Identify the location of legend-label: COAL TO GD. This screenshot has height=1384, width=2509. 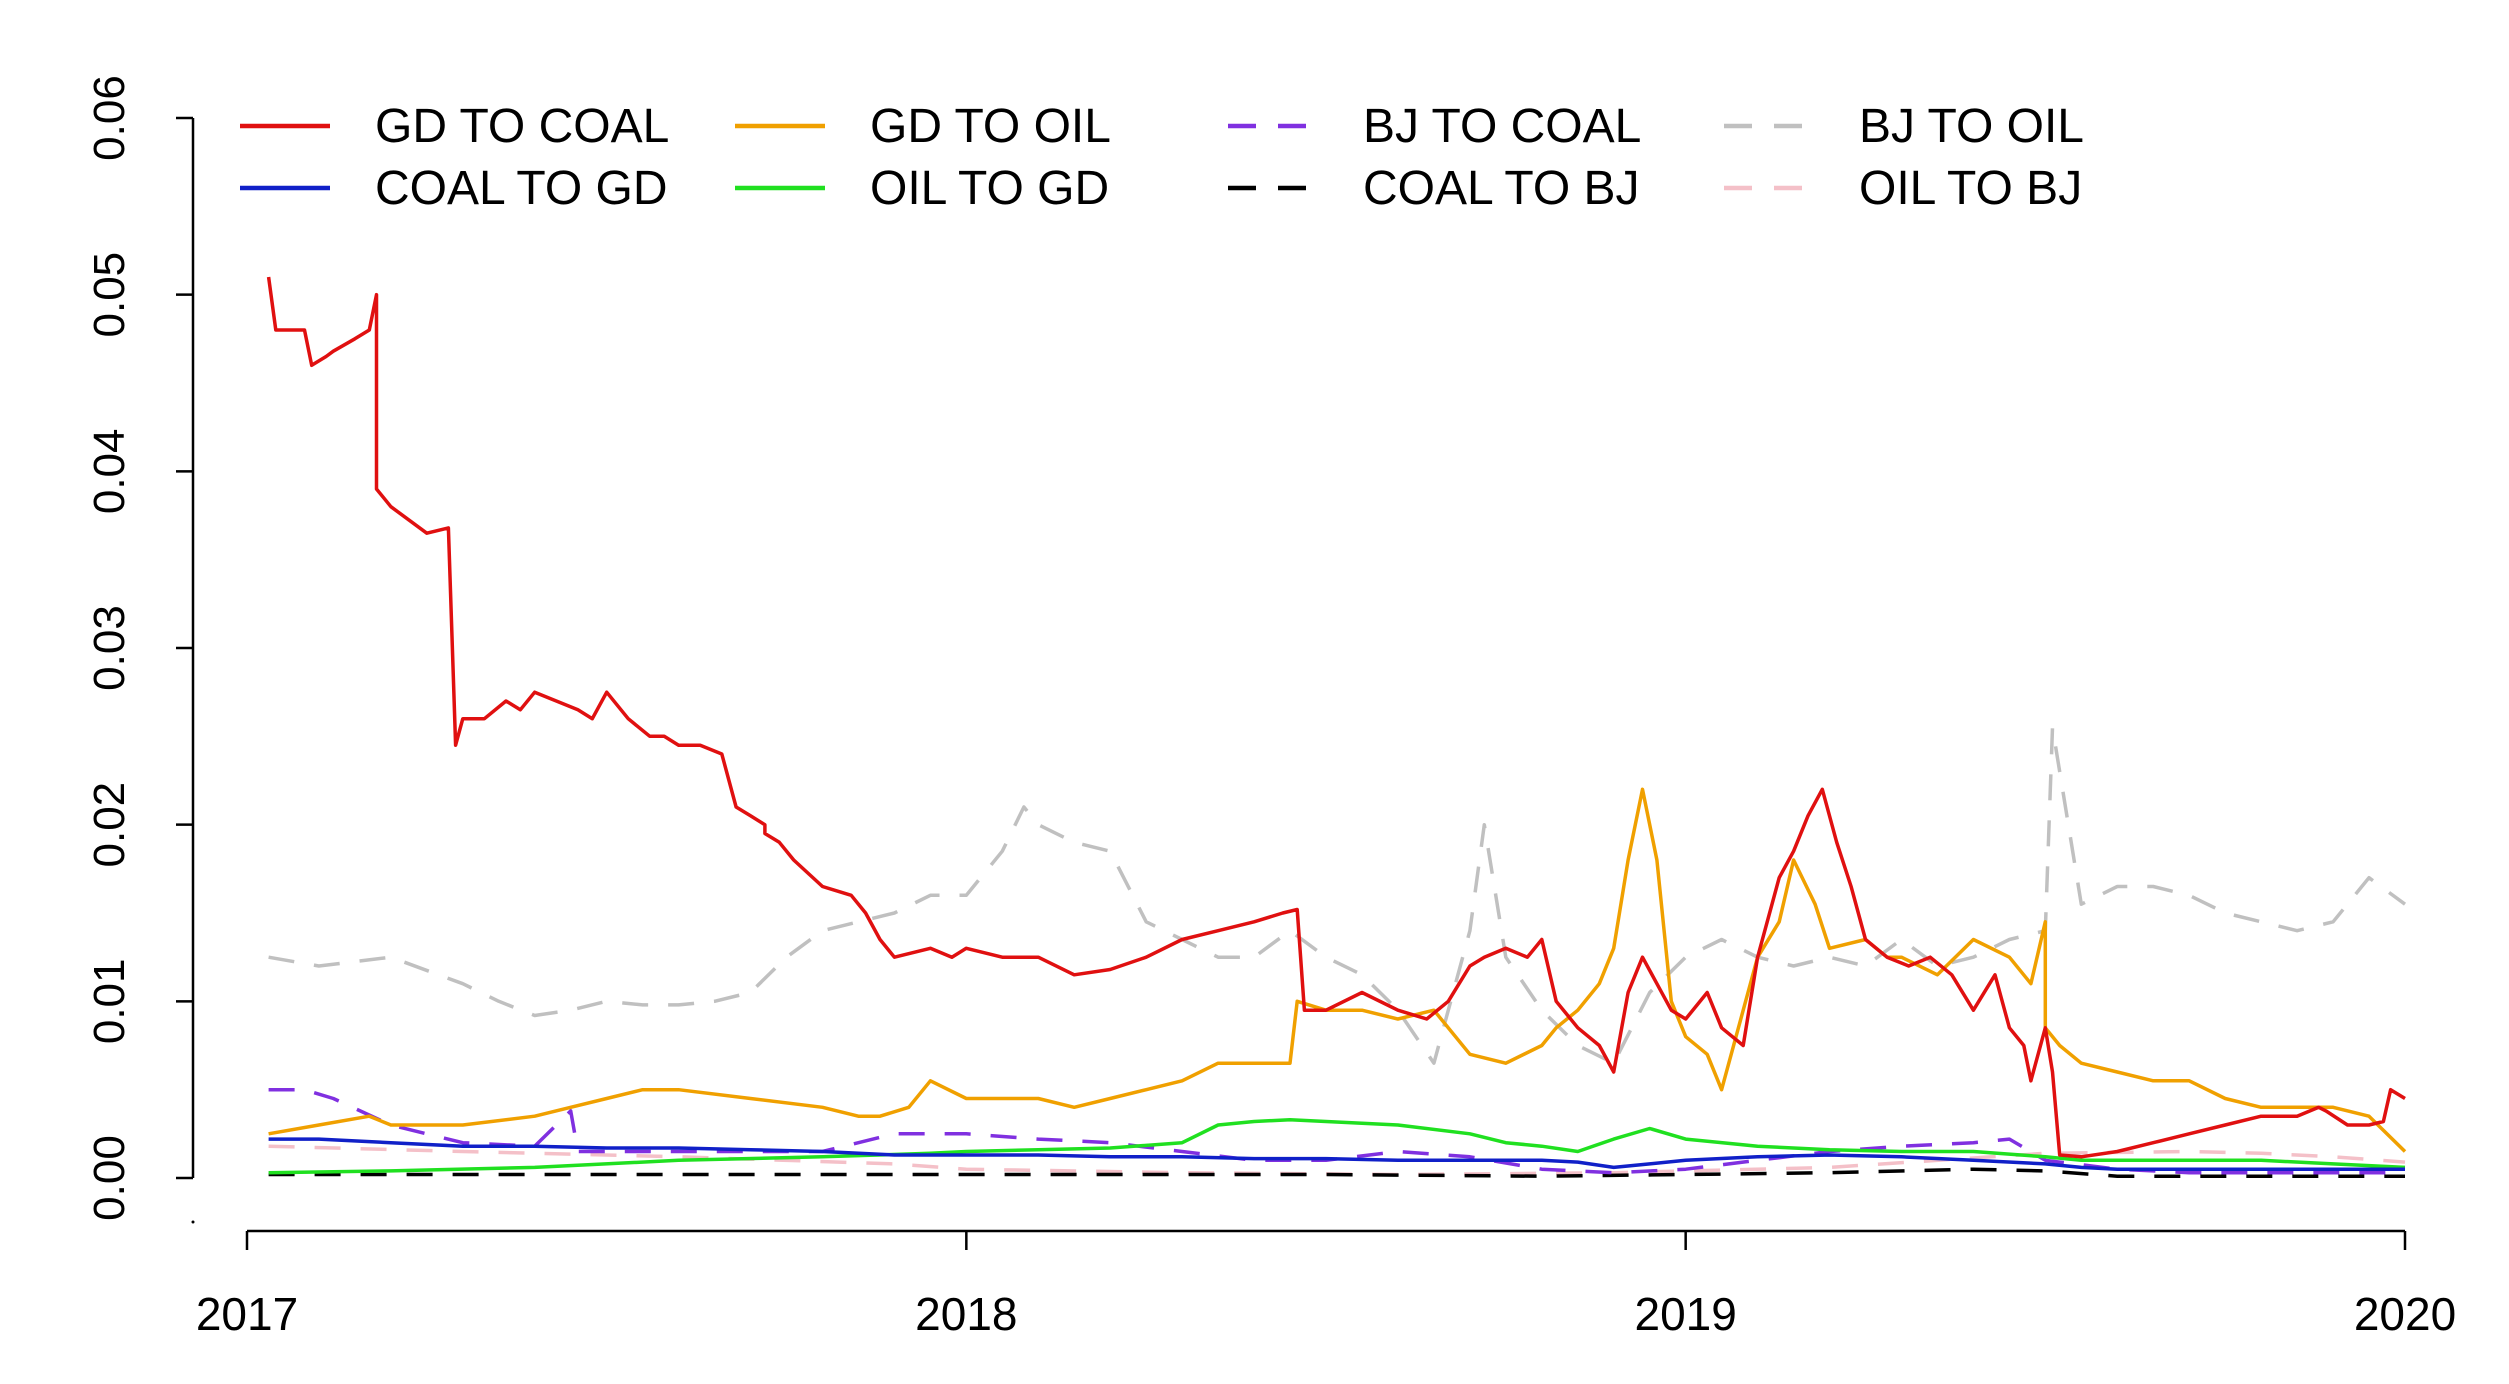
(521, 188).